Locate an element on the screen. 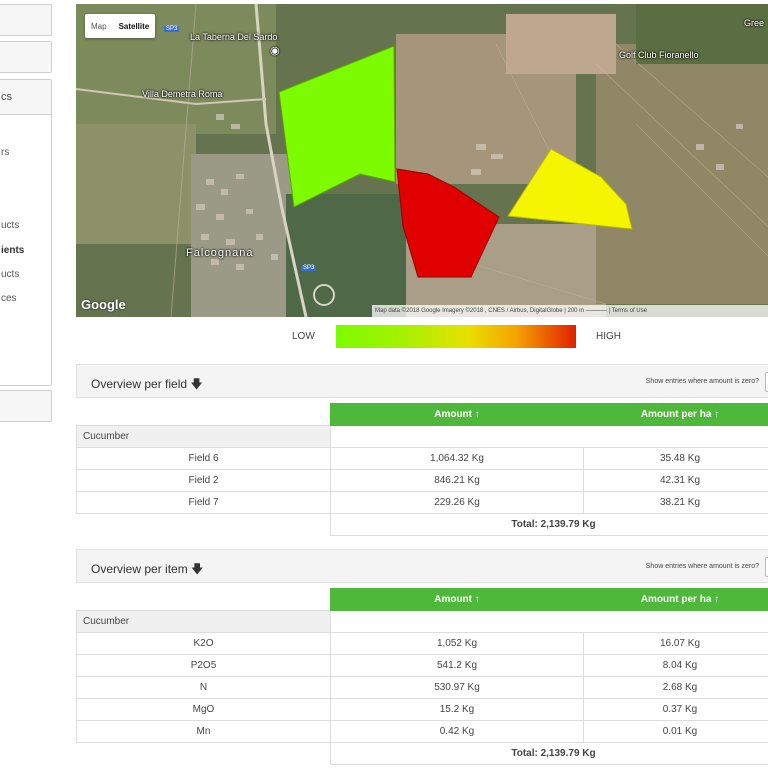  sidebar-item-active: ients is located at coordinates (13, 250).